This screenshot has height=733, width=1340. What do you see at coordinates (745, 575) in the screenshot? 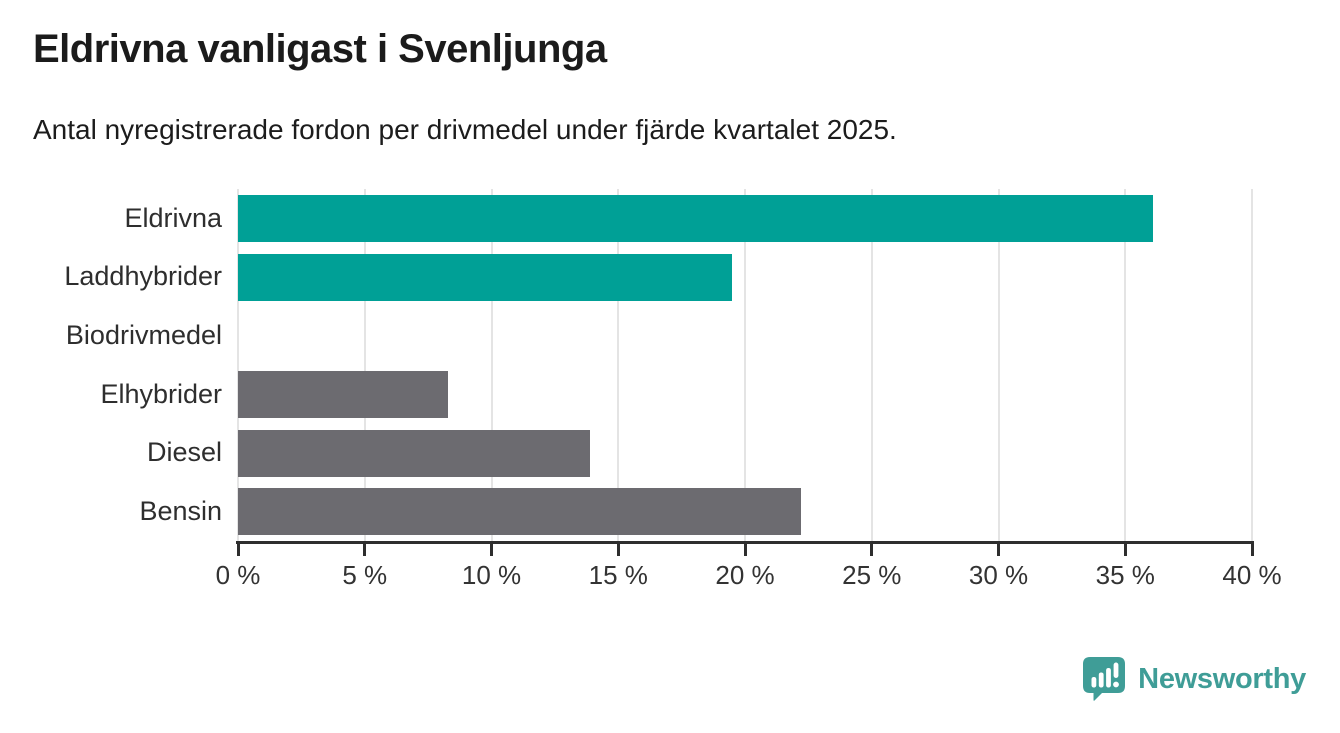
I see `x-axis-tick-label: 20 %` at bounding box center [745, 575].